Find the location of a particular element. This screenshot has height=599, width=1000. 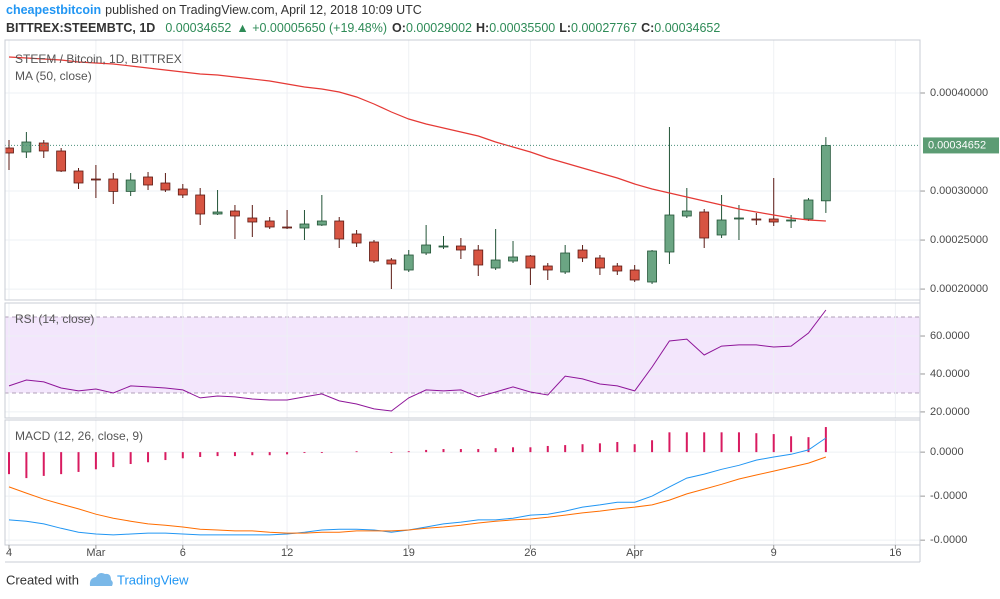

price-badge is located at coordinates (961, 145).